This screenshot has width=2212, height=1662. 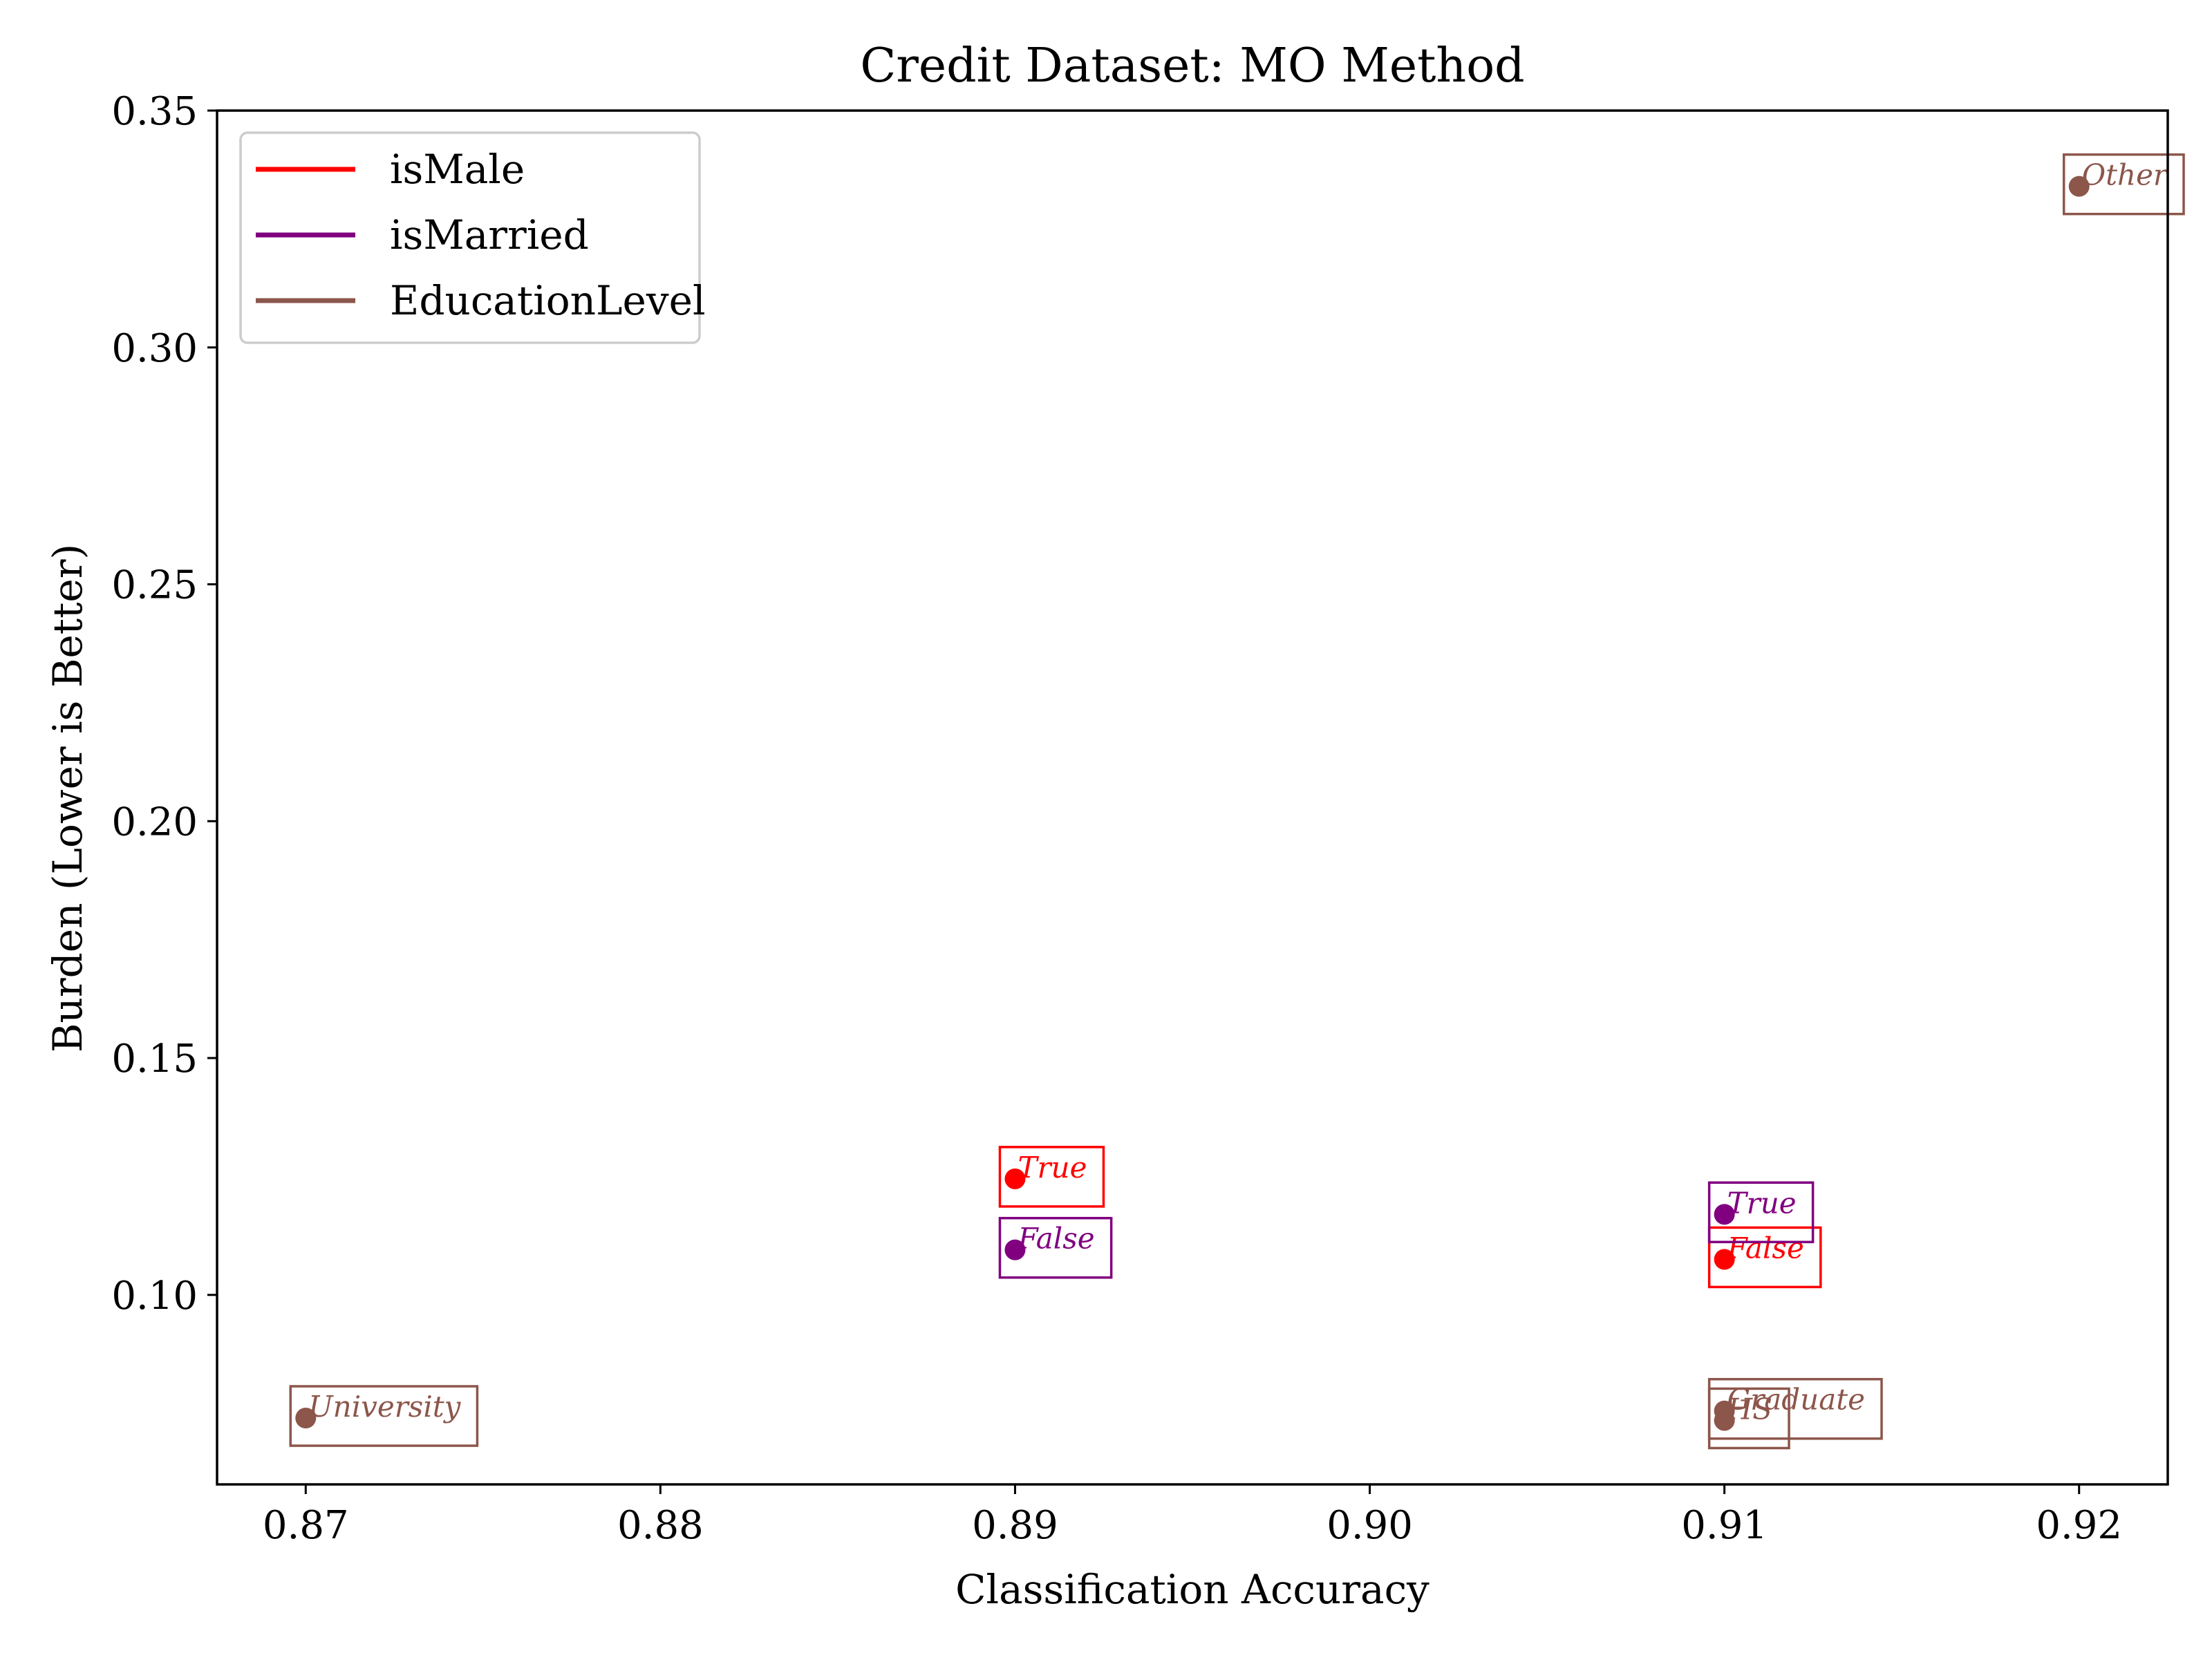 I want to click on x-axis-label: Classification Accuracy, so click(x=1192, y=1589).